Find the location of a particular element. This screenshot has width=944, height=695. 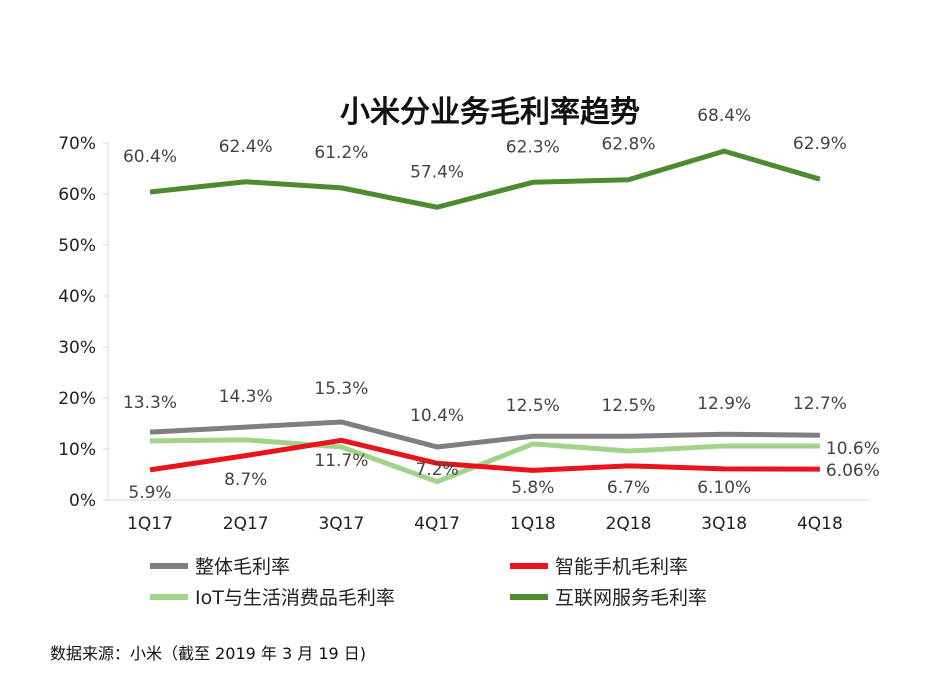

data-label: 60.4% is located at coordinates (150, 157).